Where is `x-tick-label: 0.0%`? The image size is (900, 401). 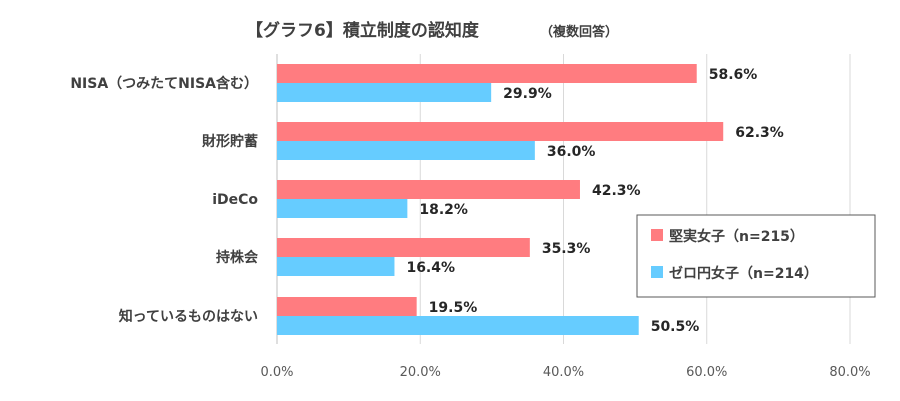
x-tick-label: 0.0% is located at coordinates (276, 372).